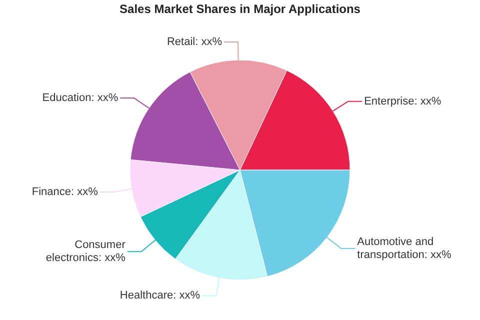 Image resolution: width=480 pixels, height=320 pixels. What do you see at coordinates (194, 42) in the screenshot?
I see `slice-label: Retail: xx%` at bounding box center [194, 42].